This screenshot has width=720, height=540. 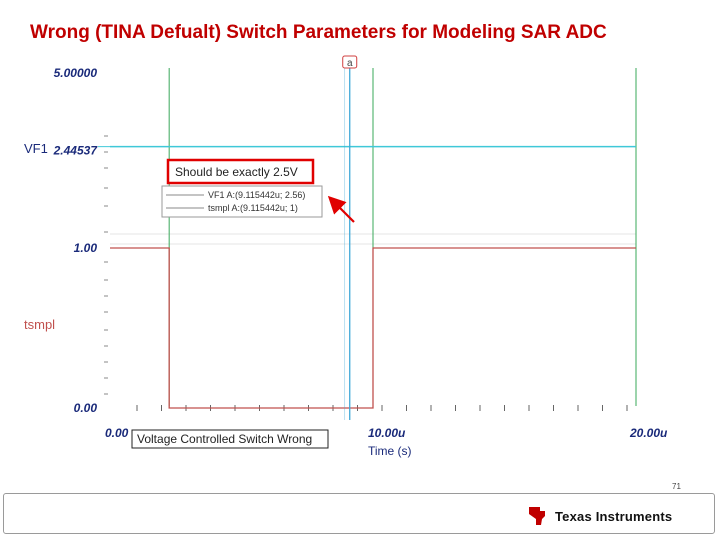 I want to click on y-tick-label-vf1-level: 2.44537, so click(x=76, y=151).